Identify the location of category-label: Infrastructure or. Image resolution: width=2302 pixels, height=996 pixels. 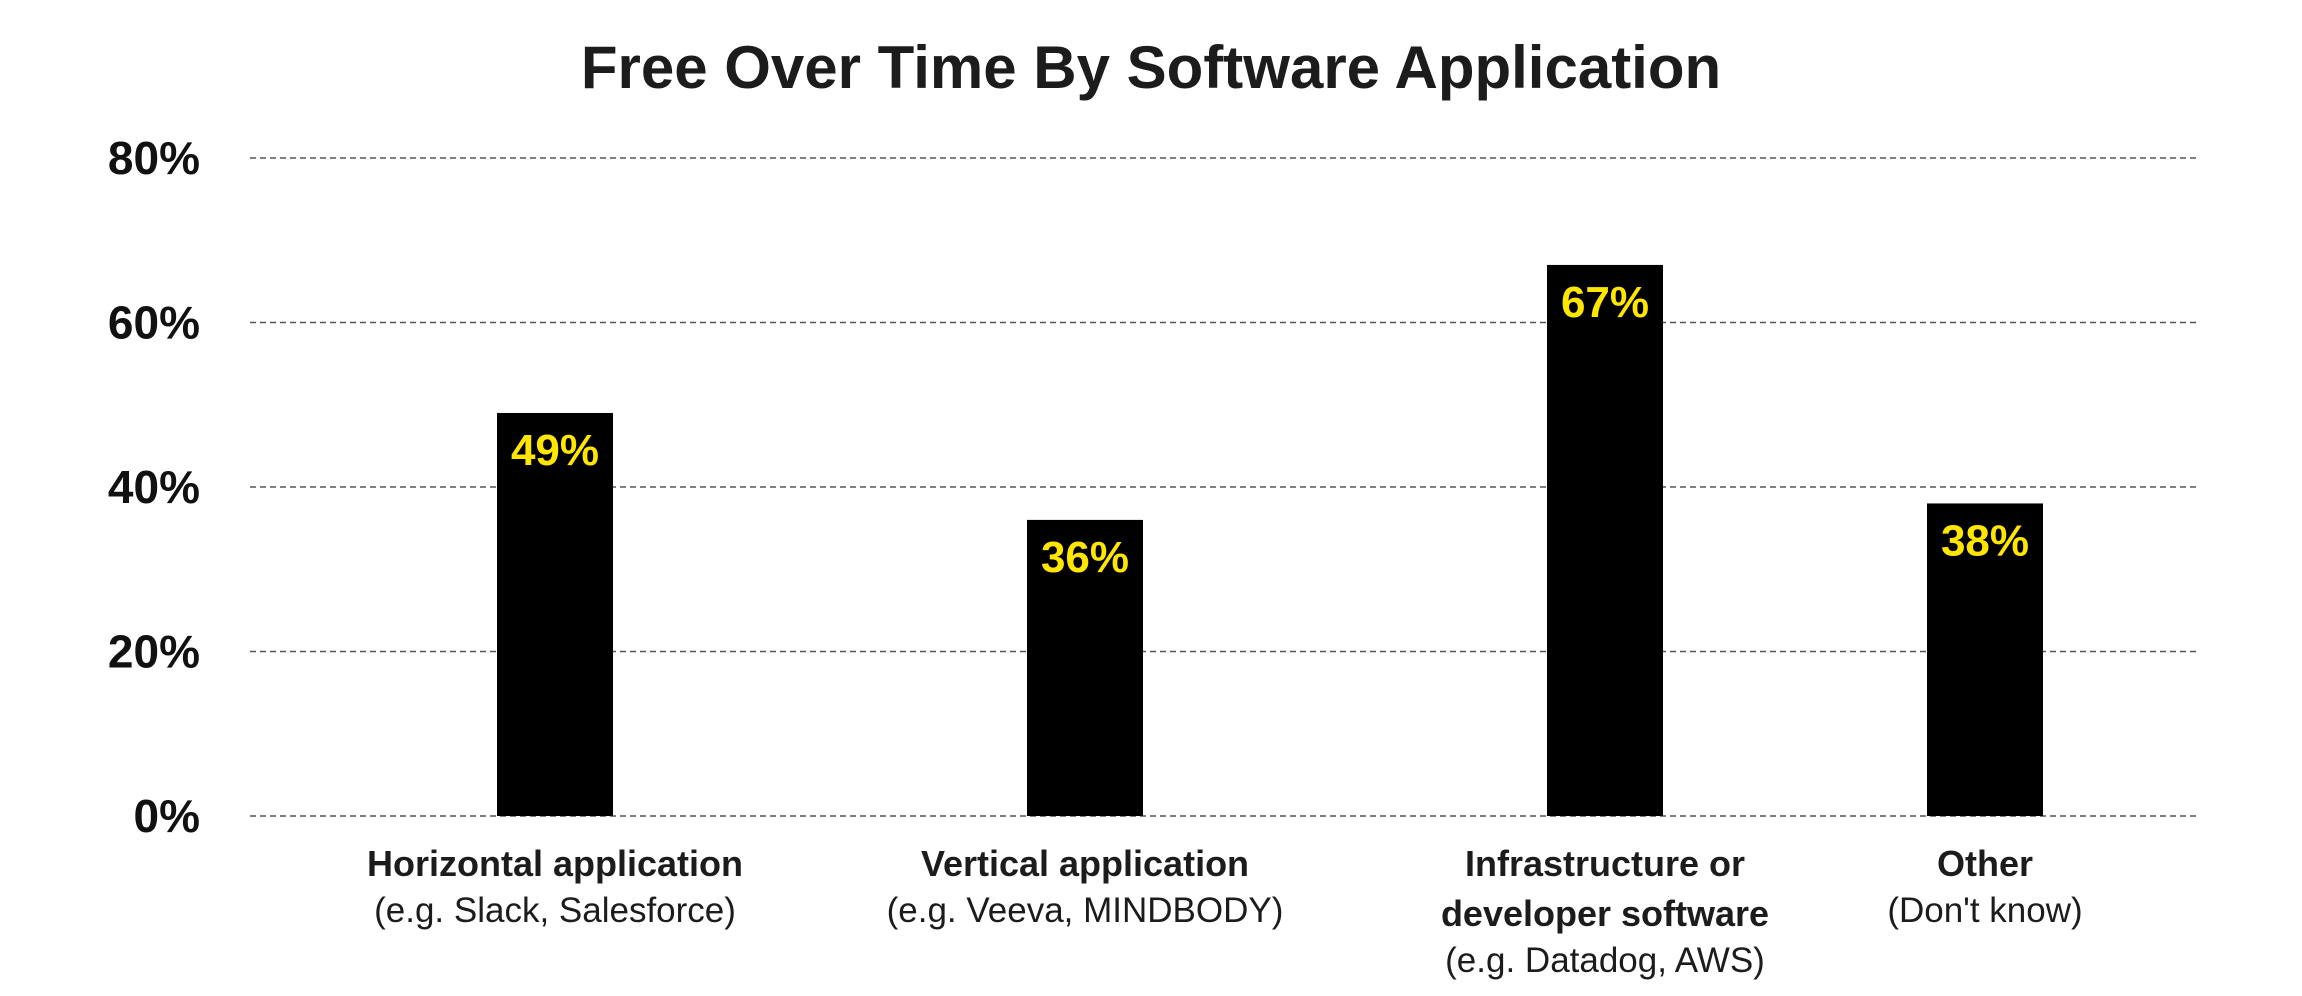
(1605, 863).